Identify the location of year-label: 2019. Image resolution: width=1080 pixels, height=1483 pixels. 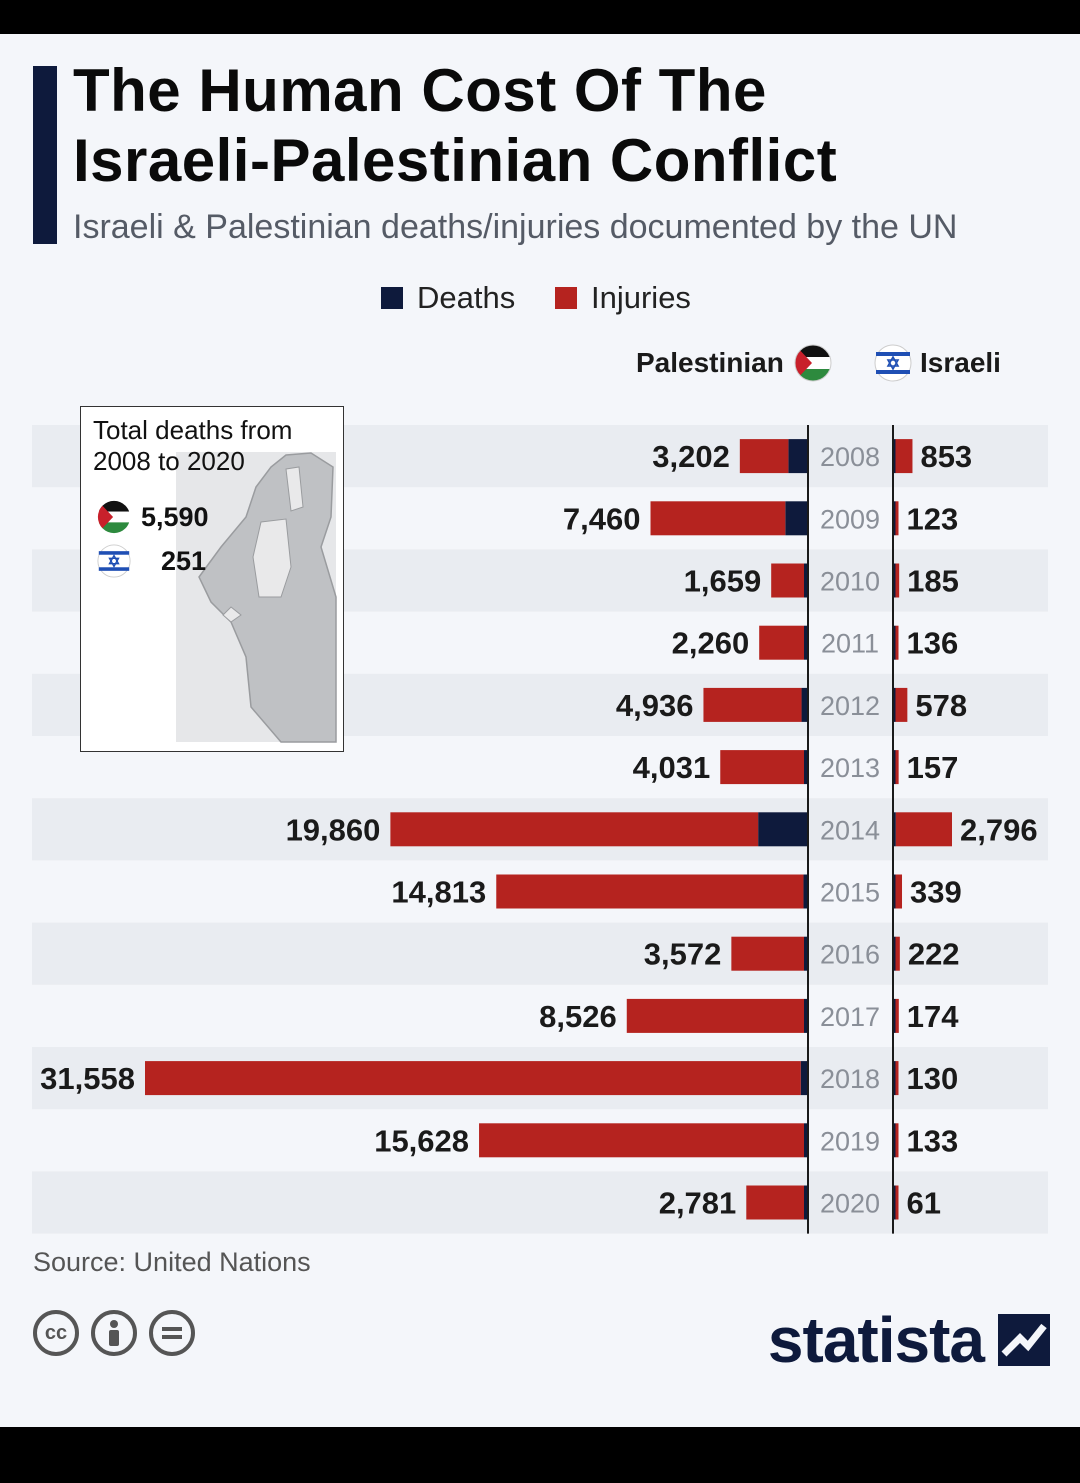
(850, 1141).